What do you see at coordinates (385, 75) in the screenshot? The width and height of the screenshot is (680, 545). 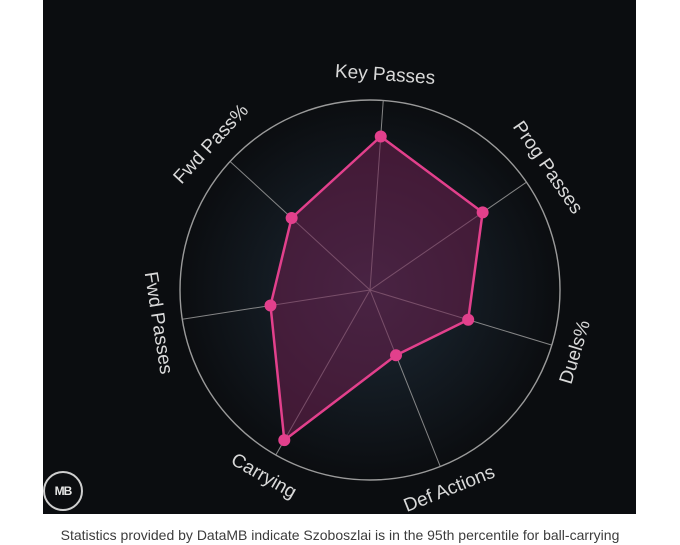 I see `axis-label: Key Passes` at bounding box center [385, 75].